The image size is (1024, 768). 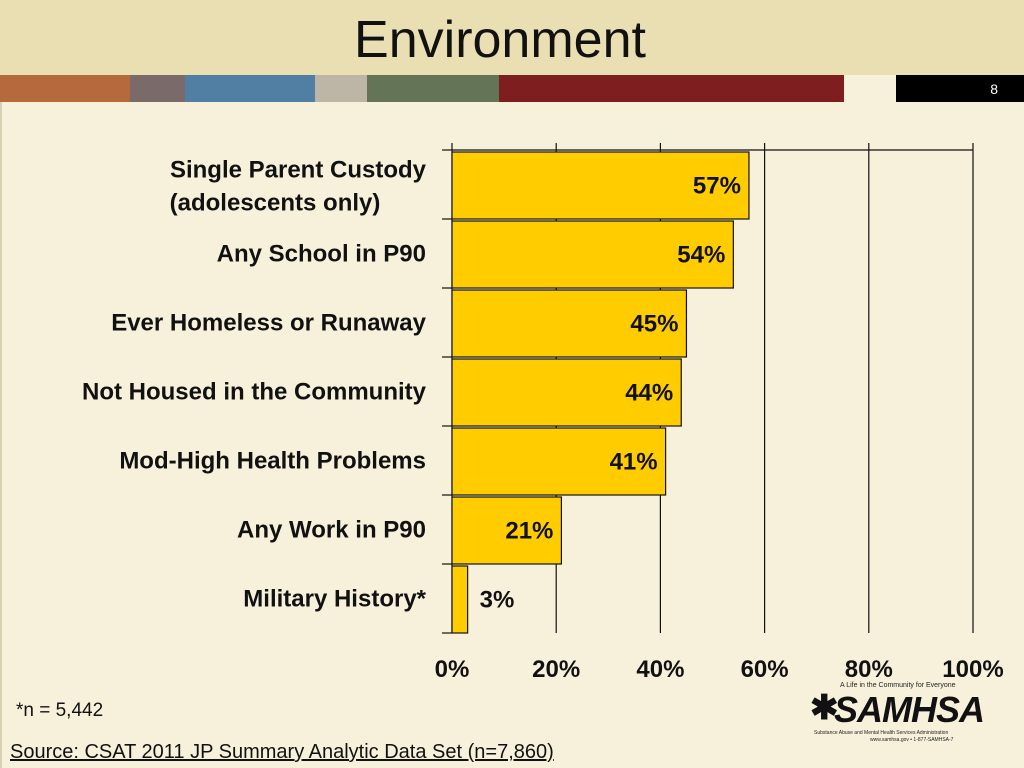 I want to click on category-label: Military History*, so click(x=334, y=599).